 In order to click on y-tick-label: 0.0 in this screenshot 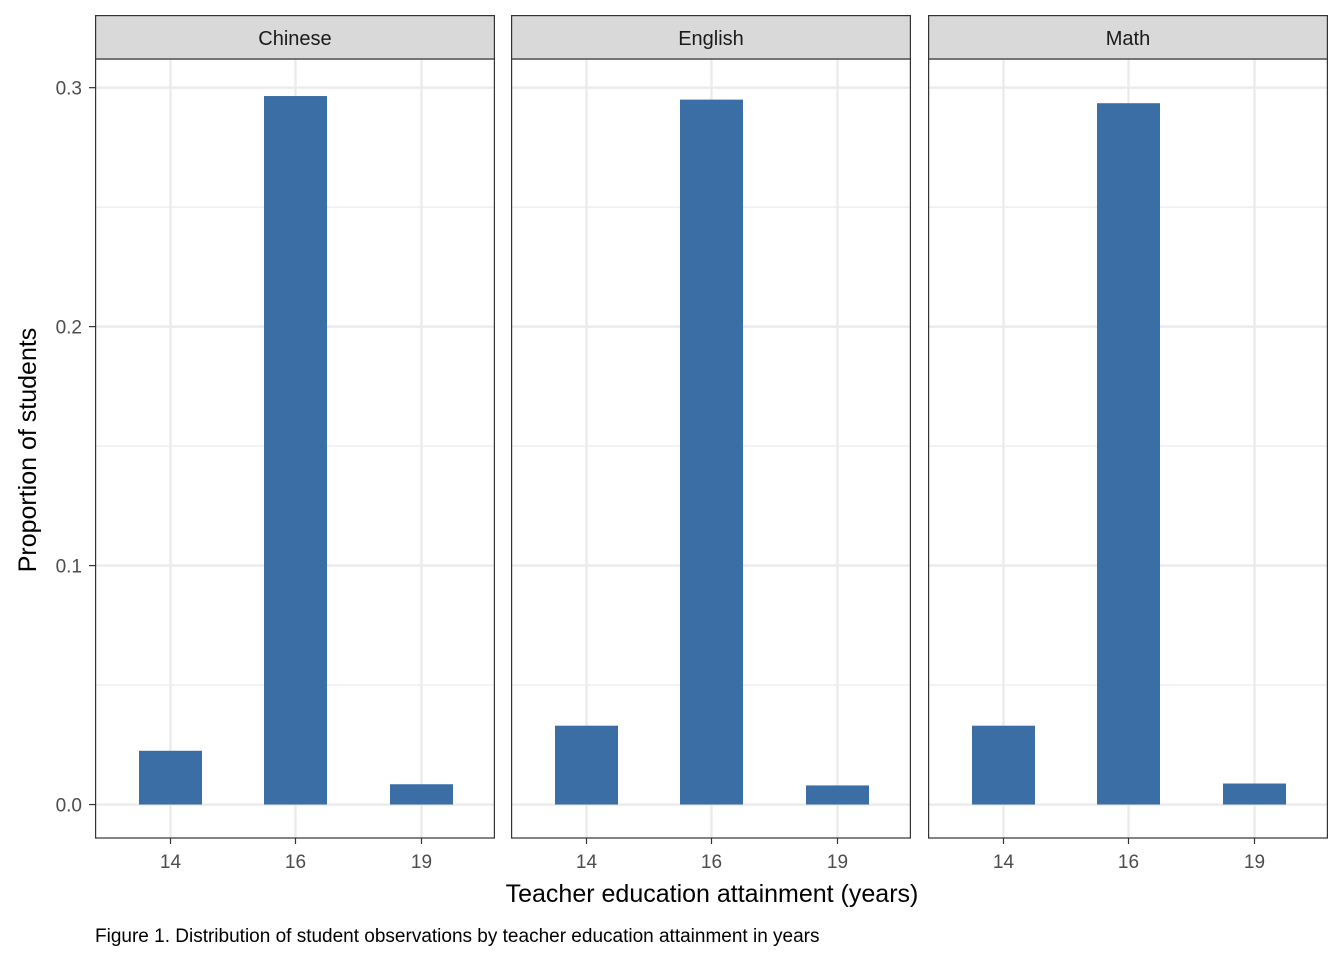, I will do `click(69, 806)`.